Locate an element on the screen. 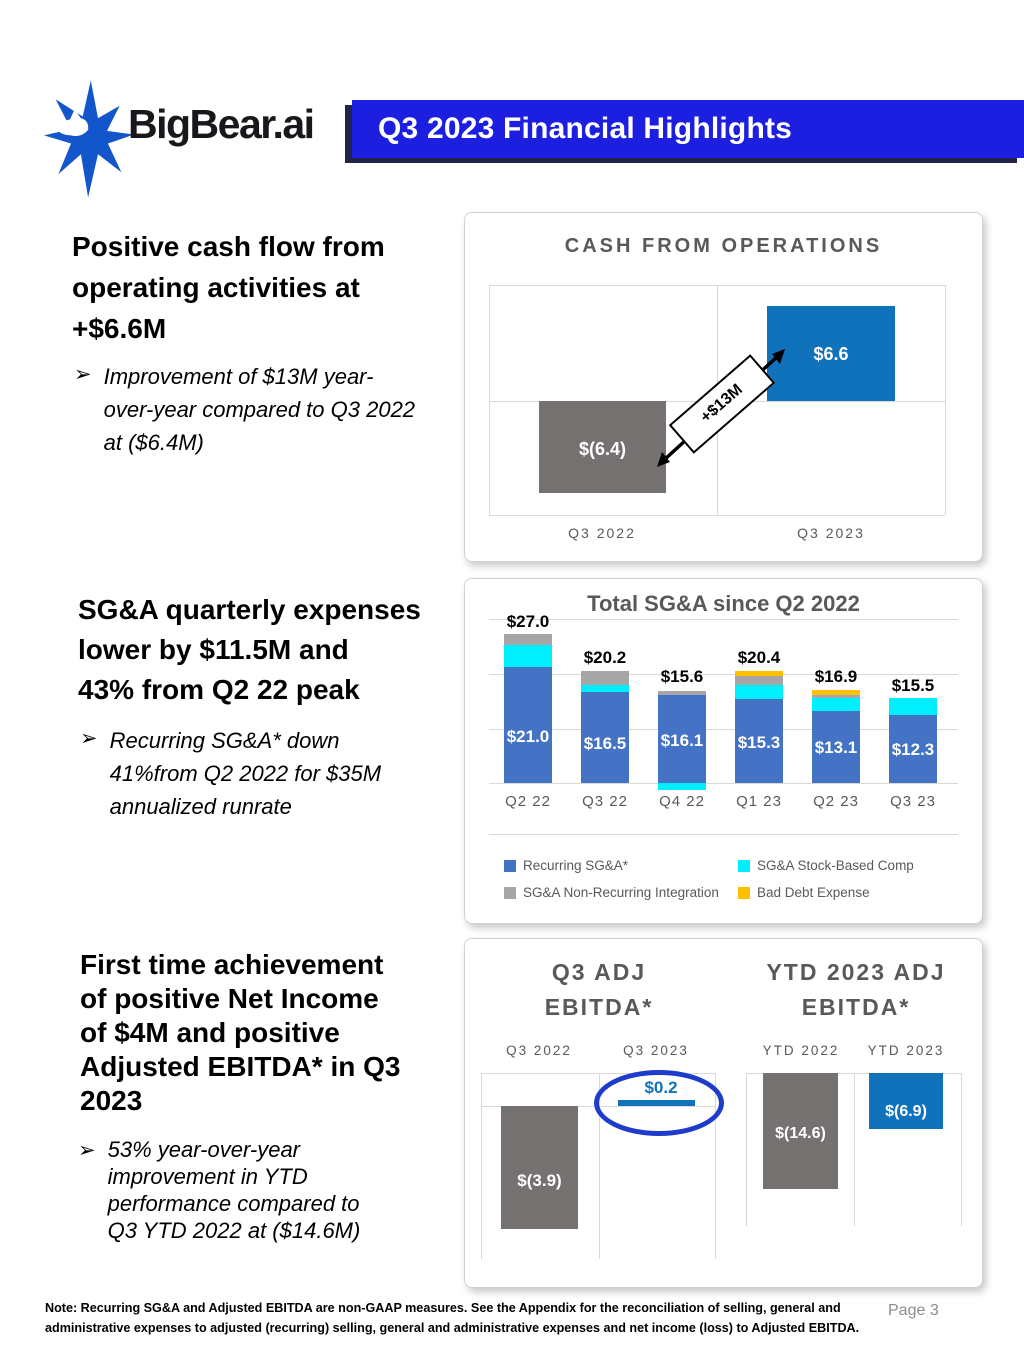 Image resolution: width=1024 pixels, height=1365 pixels. legend-swatch-stock-comp is located at coordinates (744, 866).